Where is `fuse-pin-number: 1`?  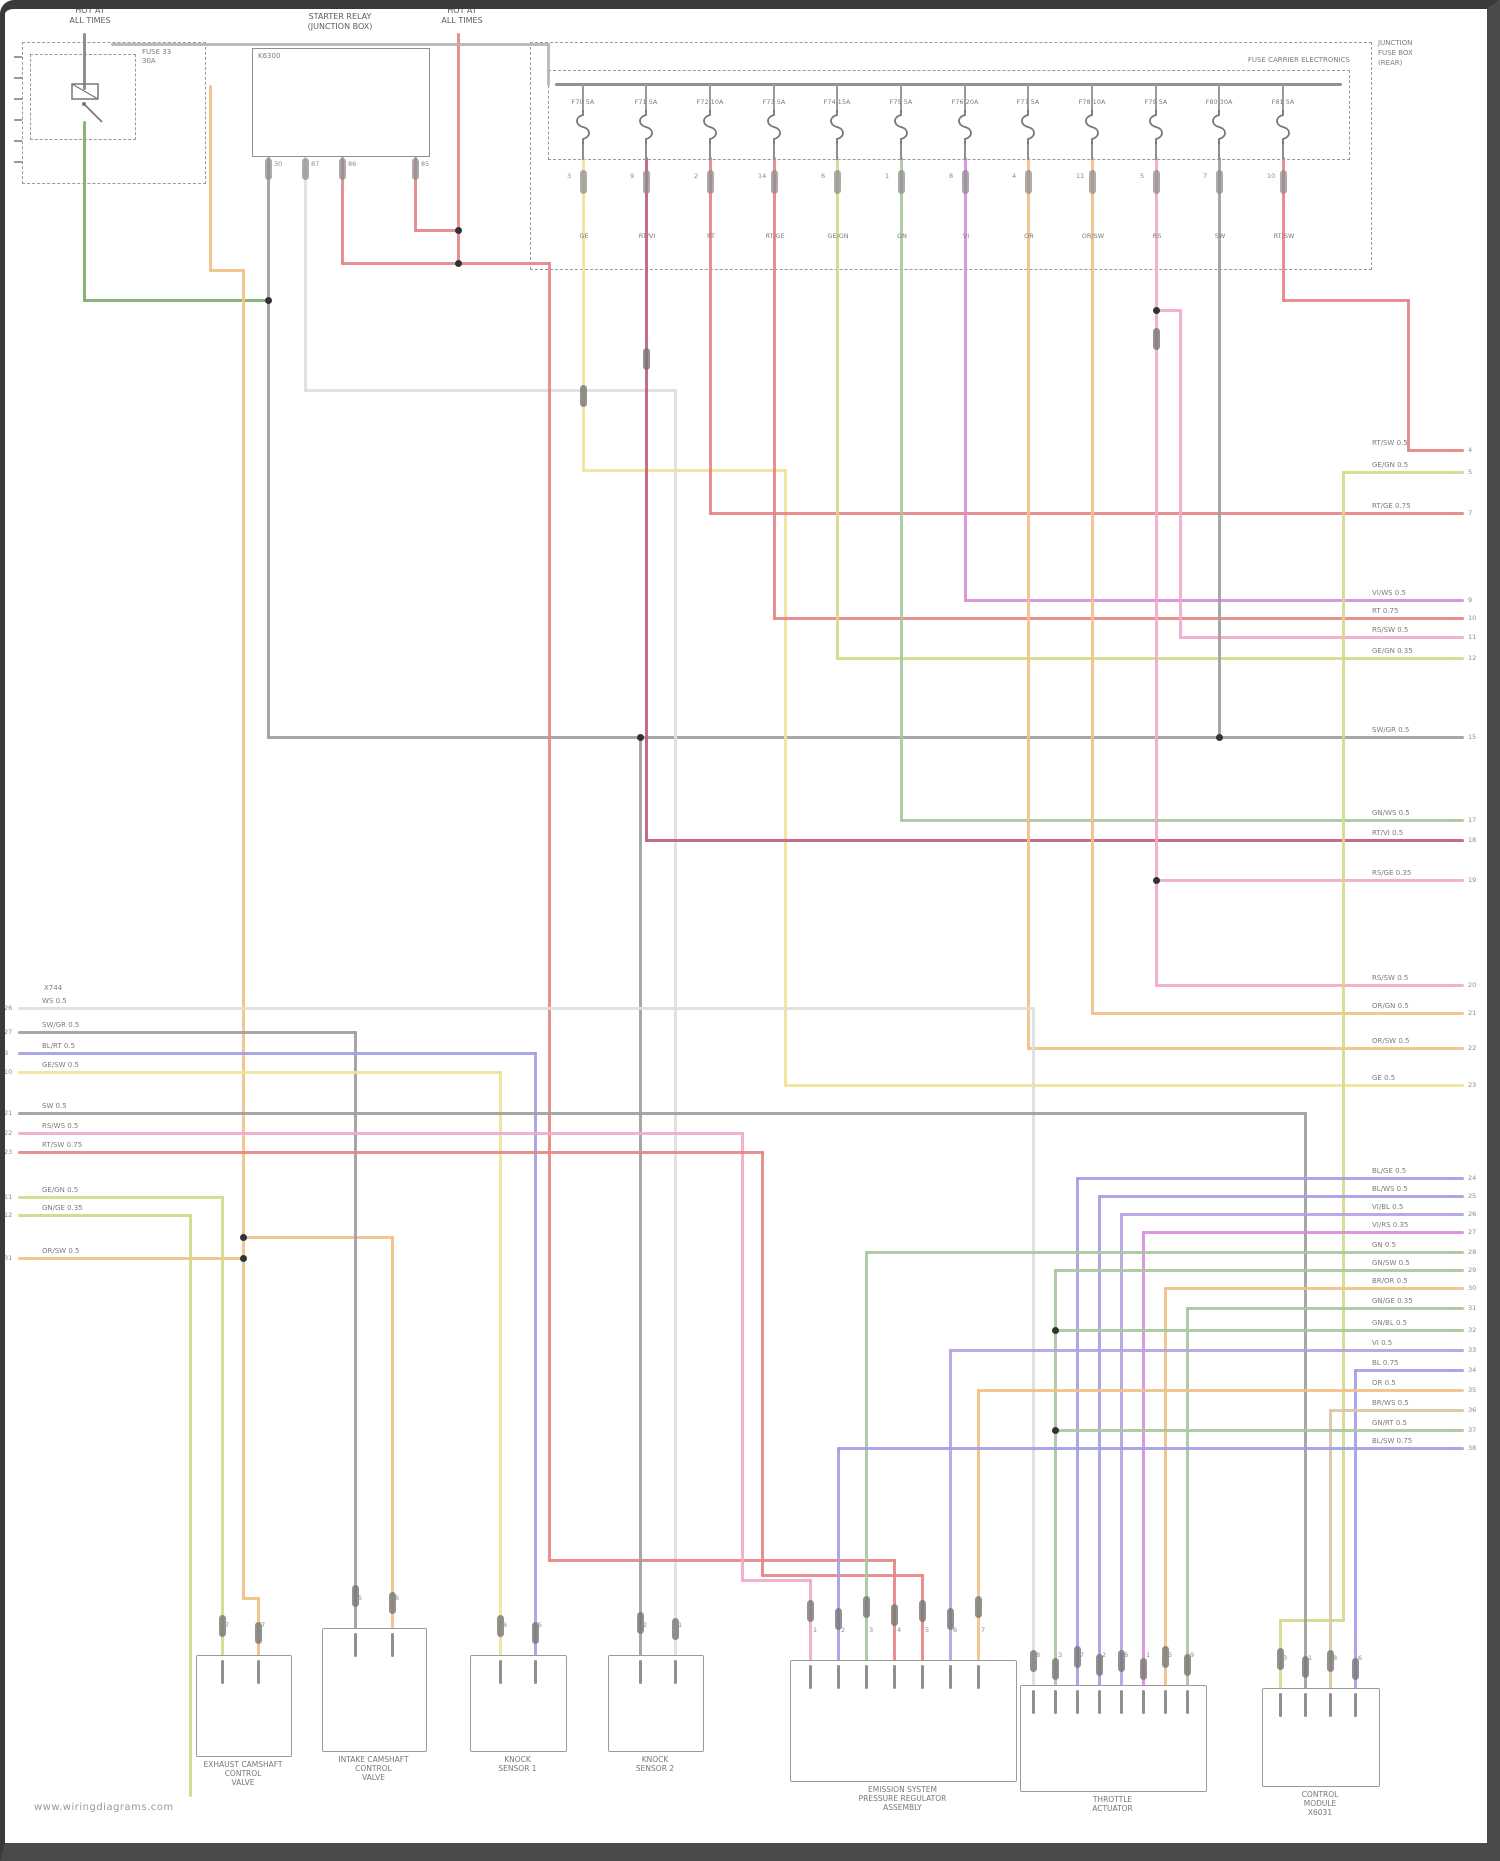
fuse-pin-number: 1 is located at coordinates (887, 176).